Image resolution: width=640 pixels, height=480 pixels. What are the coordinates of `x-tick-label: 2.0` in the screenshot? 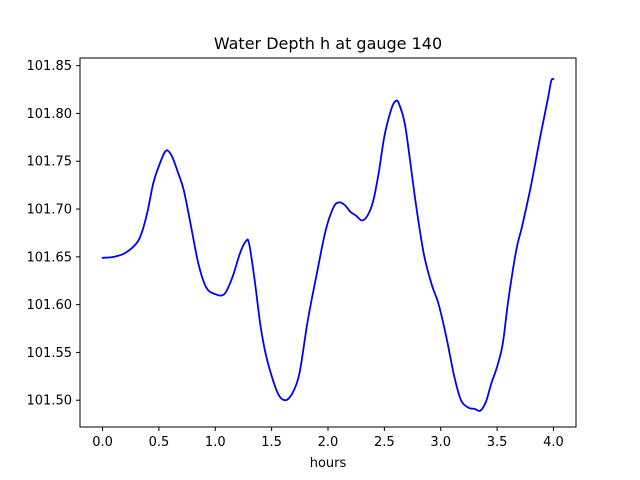 It's located at (328, 442).